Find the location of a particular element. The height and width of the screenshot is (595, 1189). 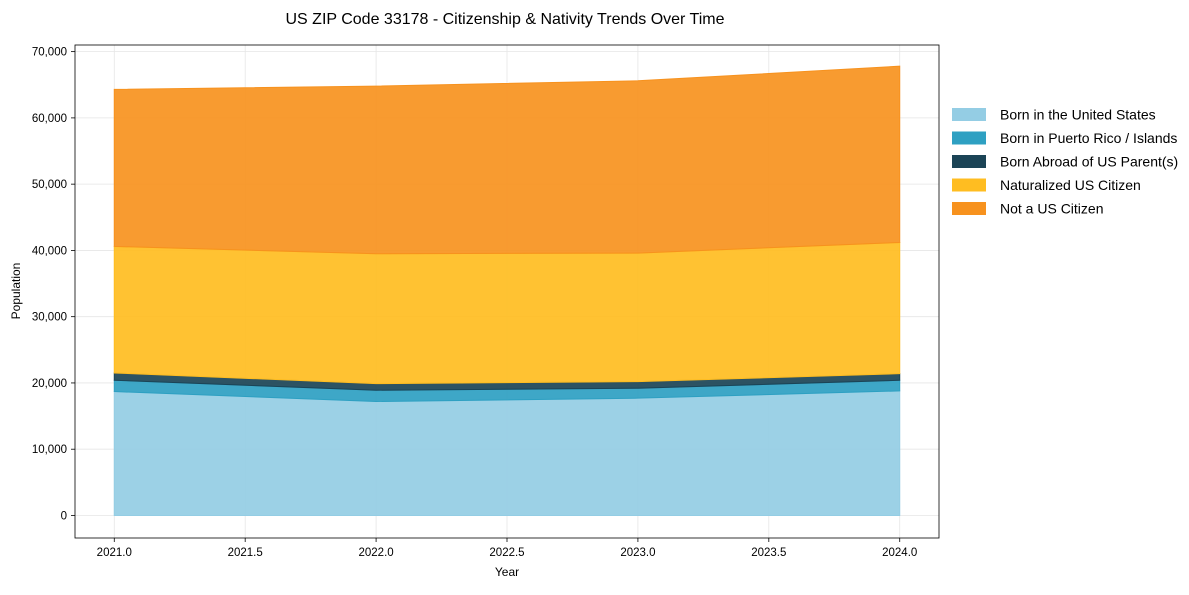

x-tick-label: 2022.5 is located at coordinates (506, 553).